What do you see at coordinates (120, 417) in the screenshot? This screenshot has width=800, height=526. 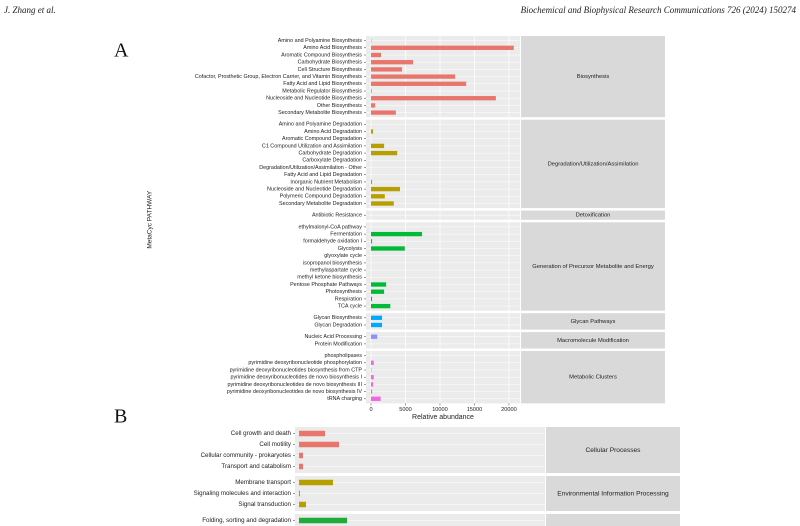 I see `panel-label: B` at bounding box center [120, 417].